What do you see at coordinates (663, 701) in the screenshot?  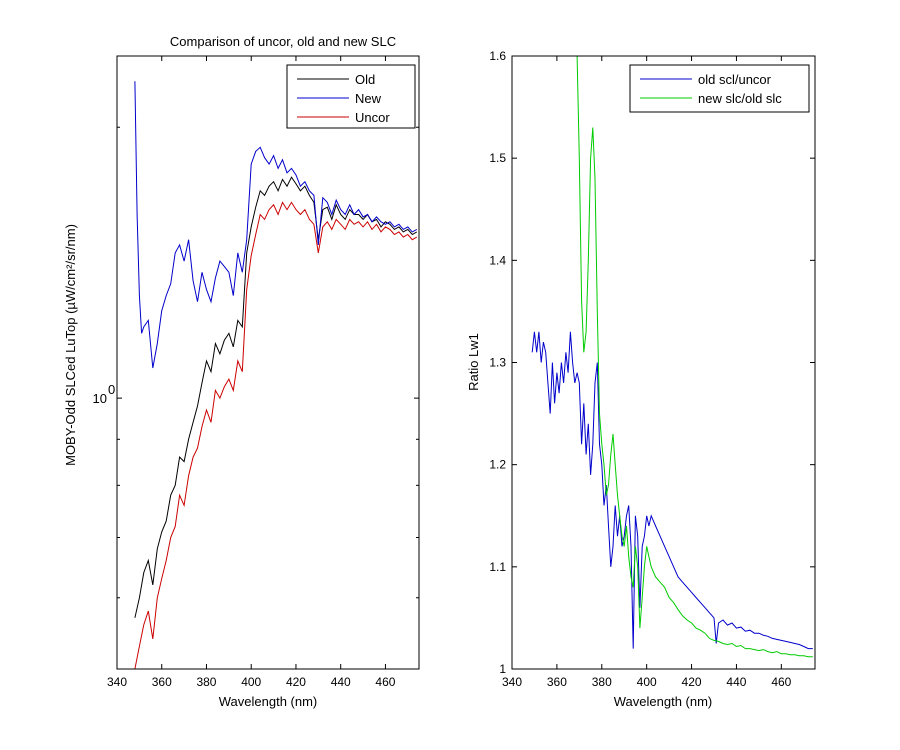 I see `right-x-axis-label: Wavelength (nm)` at bounding box center [663, 701].